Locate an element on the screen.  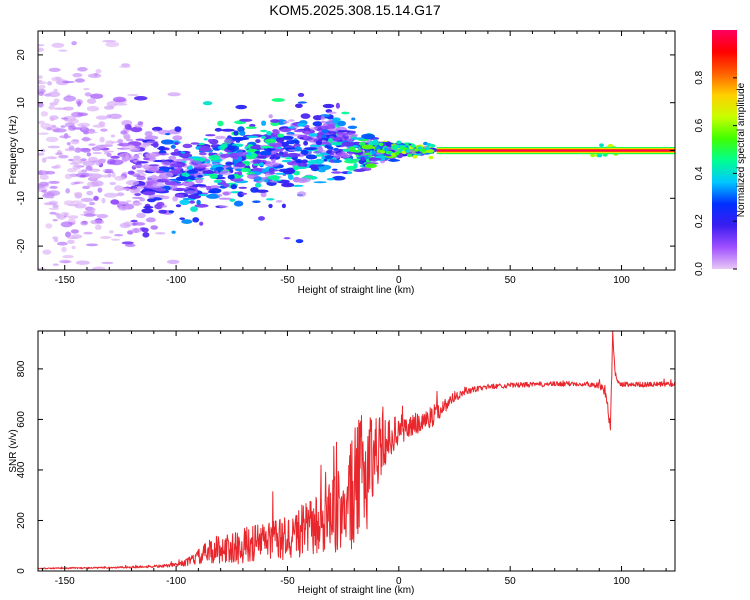
chart-title: KOM5.2025.308.15.14.G17 is located at coordinates (354, 10).